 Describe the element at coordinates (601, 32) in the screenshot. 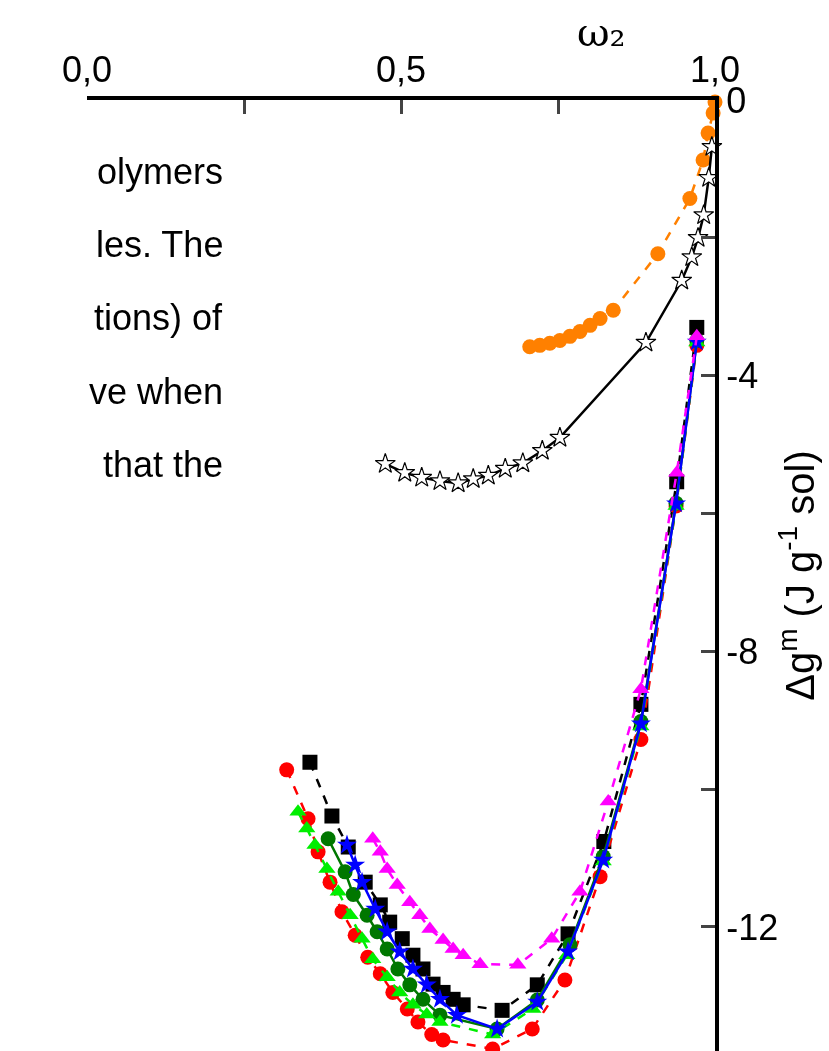

I see `x-axis-title: ω₂` at that location.